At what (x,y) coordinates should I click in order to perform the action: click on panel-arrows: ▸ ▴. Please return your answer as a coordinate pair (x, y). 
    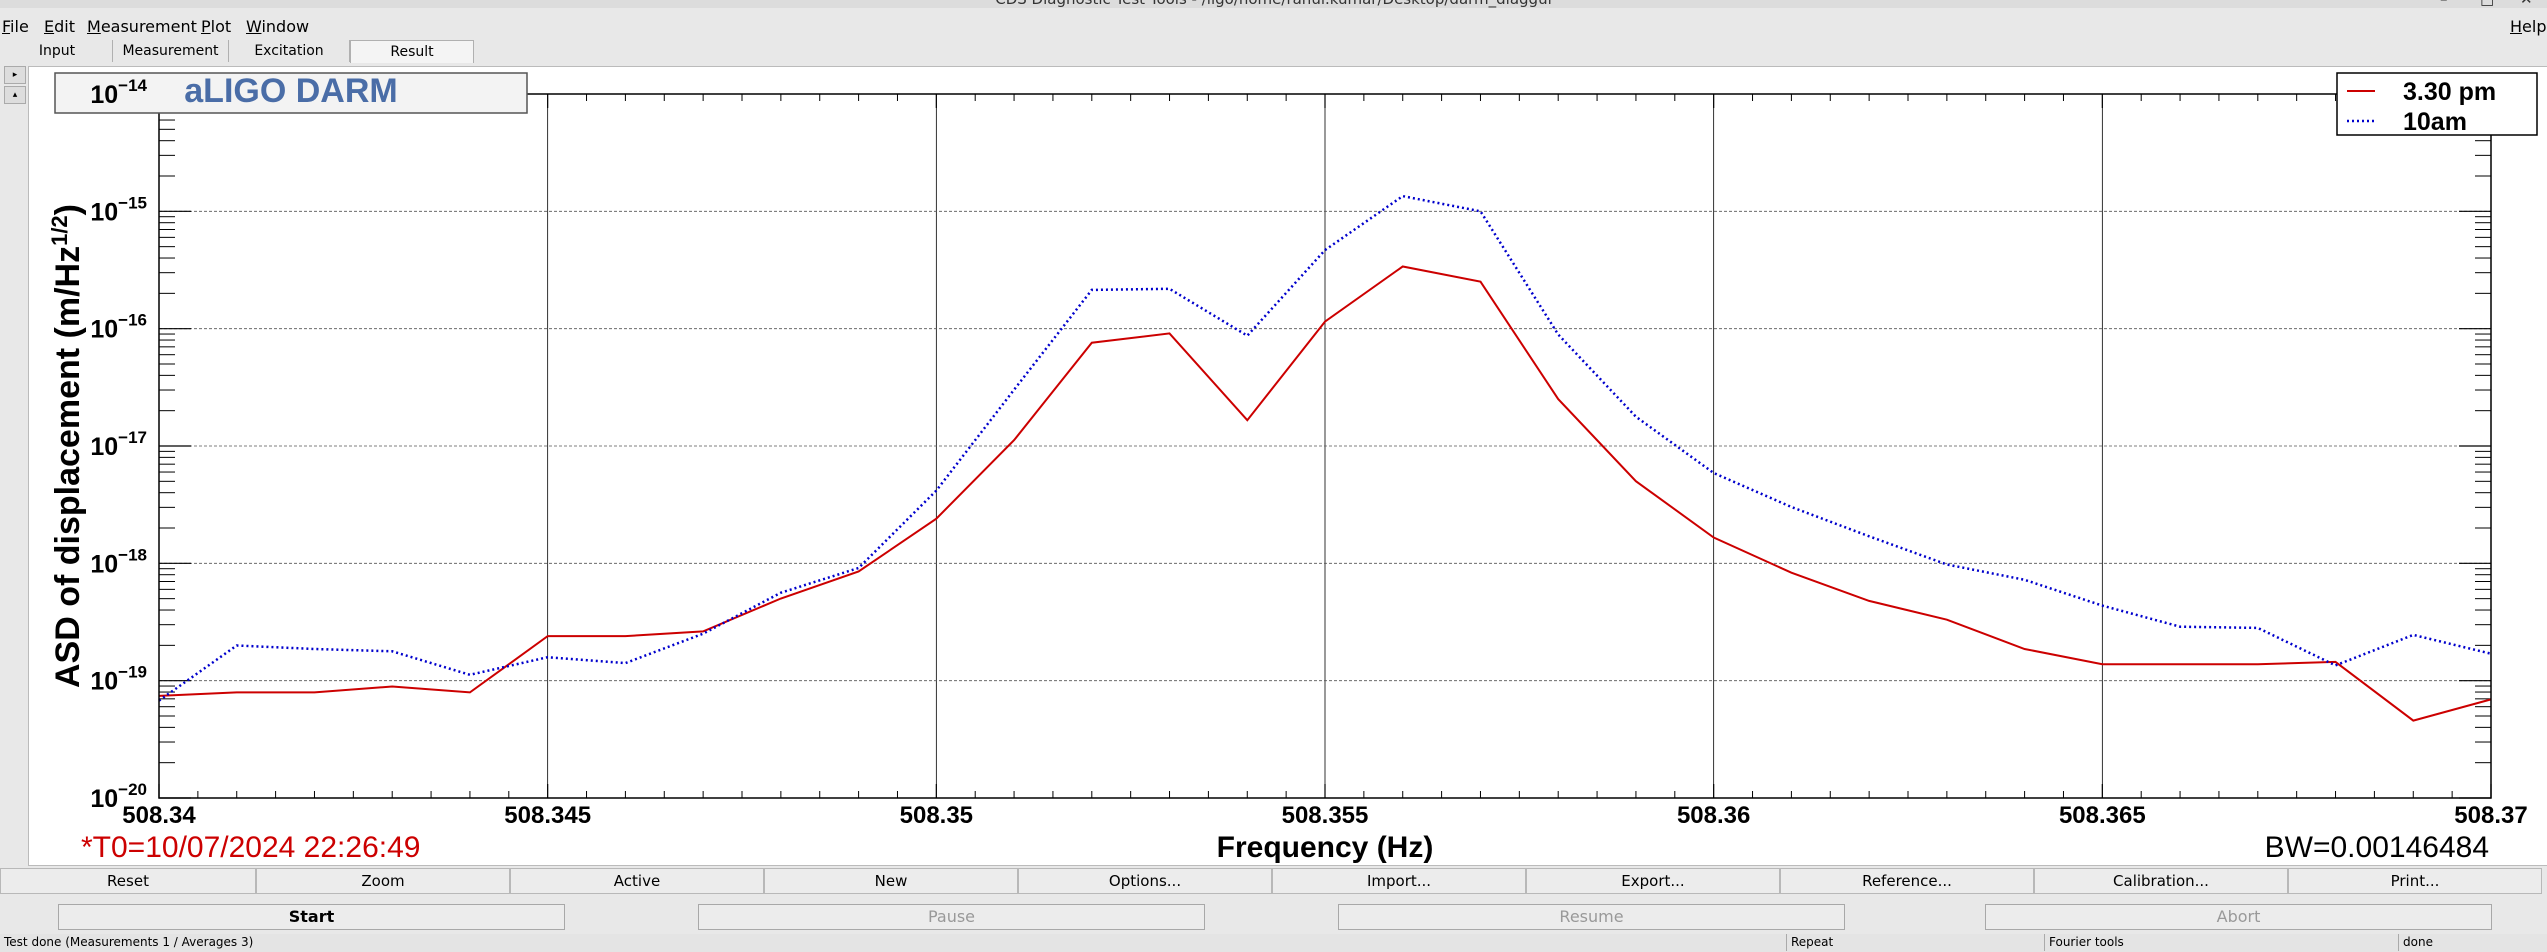
    Looking at the image, I should click on (15, 86).